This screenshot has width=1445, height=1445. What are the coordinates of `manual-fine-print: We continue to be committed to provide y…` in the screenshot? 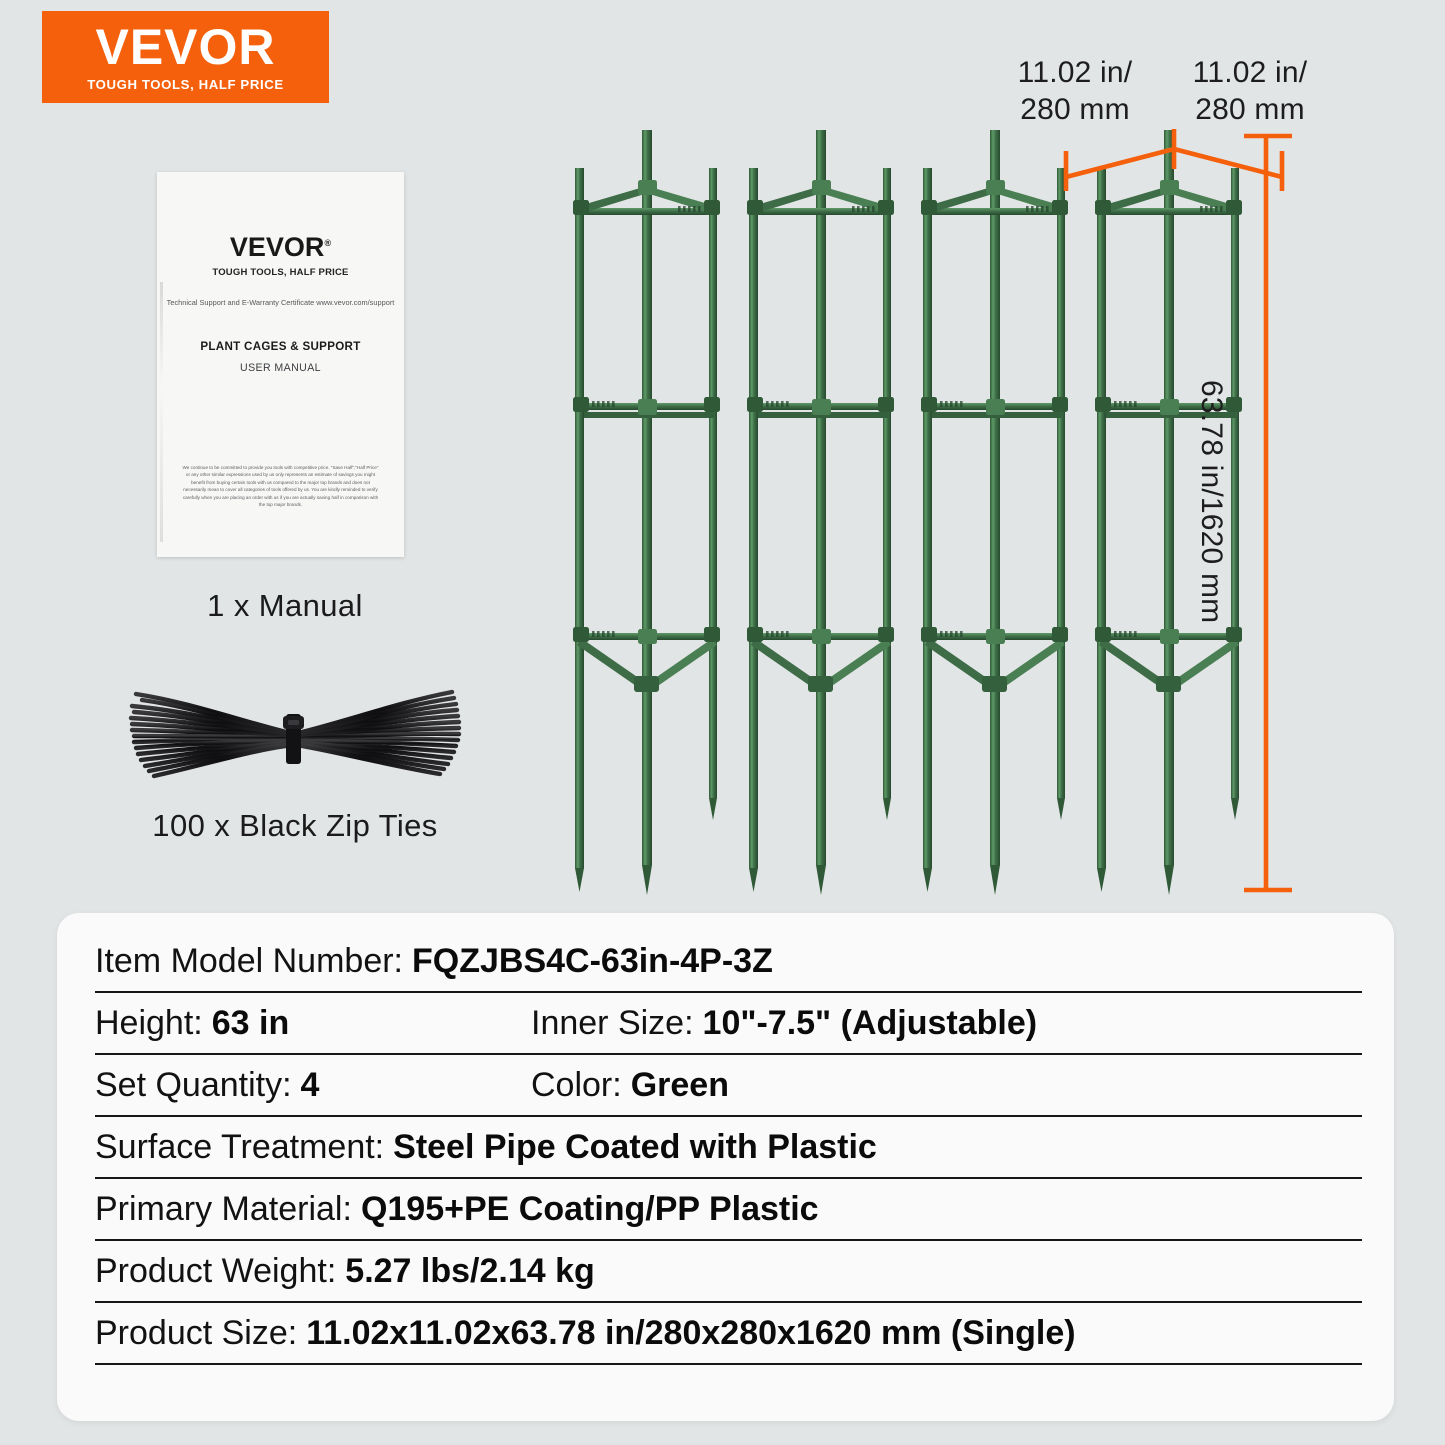 It's located at (280, 486).